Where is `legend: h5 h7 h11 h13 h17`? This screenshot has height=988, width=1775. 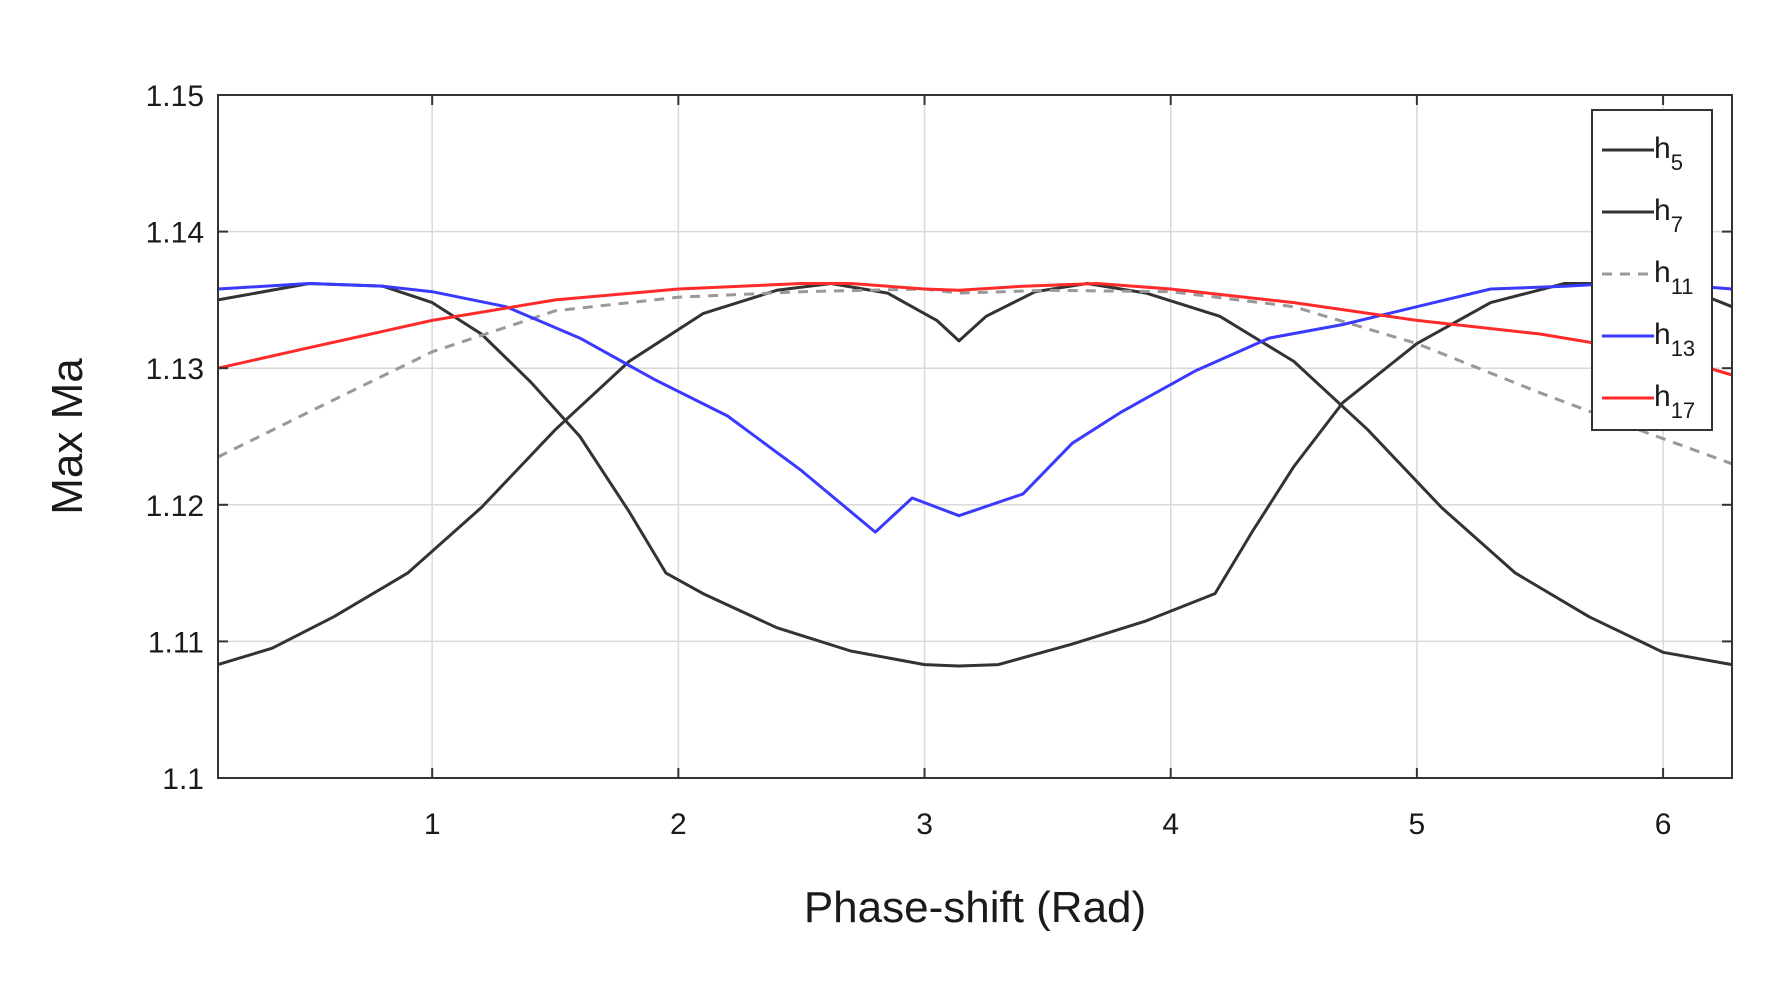
legend: h5 h7 h11 h13 h17 is located at coordinates (1652, 270).